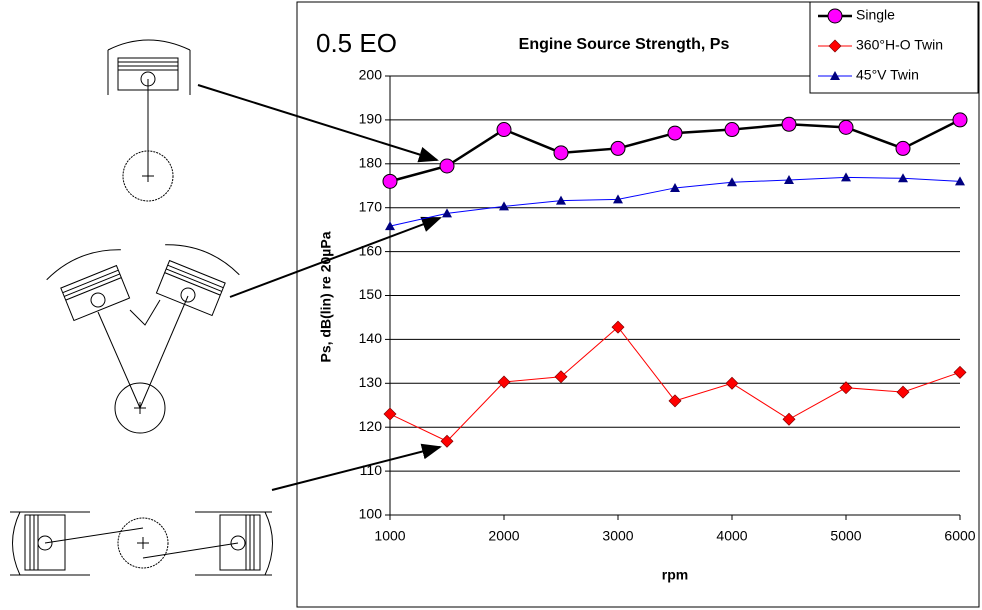  I want to click on y-tick-label: 160, so click(371, 250).